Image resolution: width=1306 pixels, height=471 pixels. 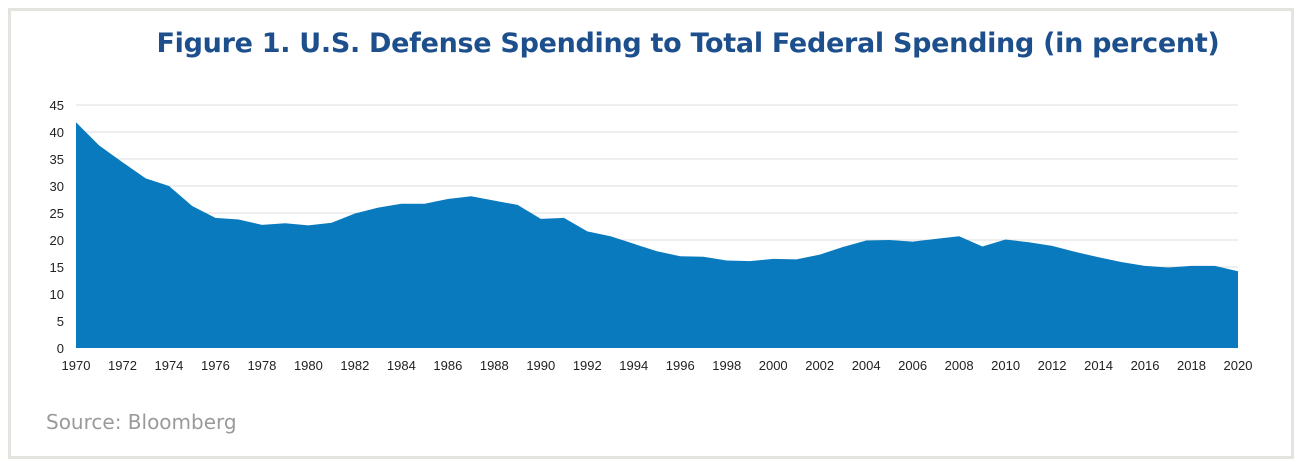 What do you see at coordinates (494, 365) in the screenshot?
I see `x-tick-label: 1988` at bounding box center [494, 365].